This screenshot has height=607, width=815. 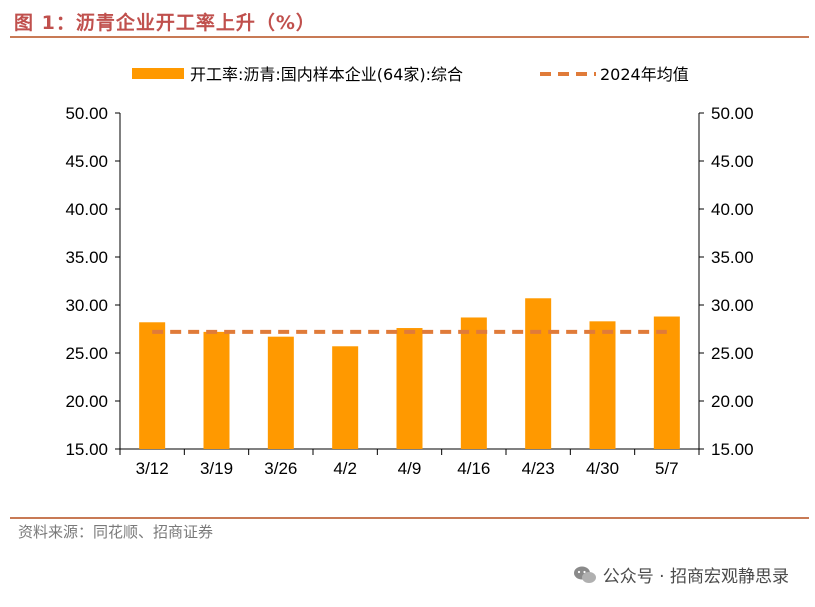 I want to click on legend-bar-swatch, so click(x=158, y=73).